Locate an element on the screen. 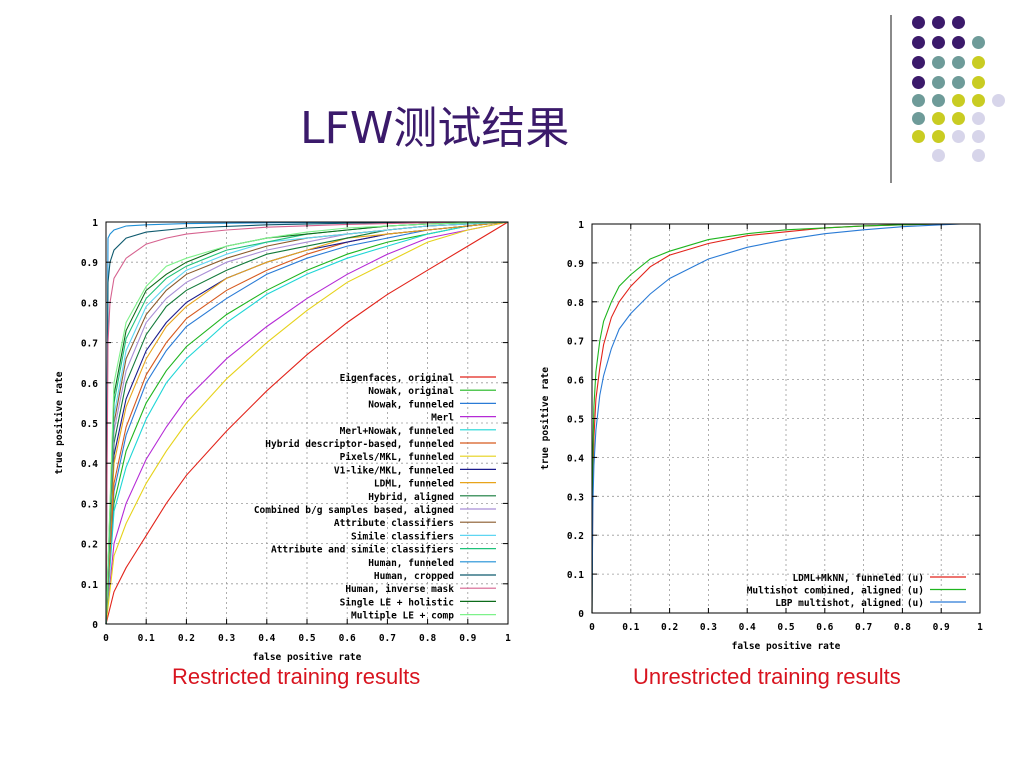  decor-divider-line is located at coordinates (891, 99).